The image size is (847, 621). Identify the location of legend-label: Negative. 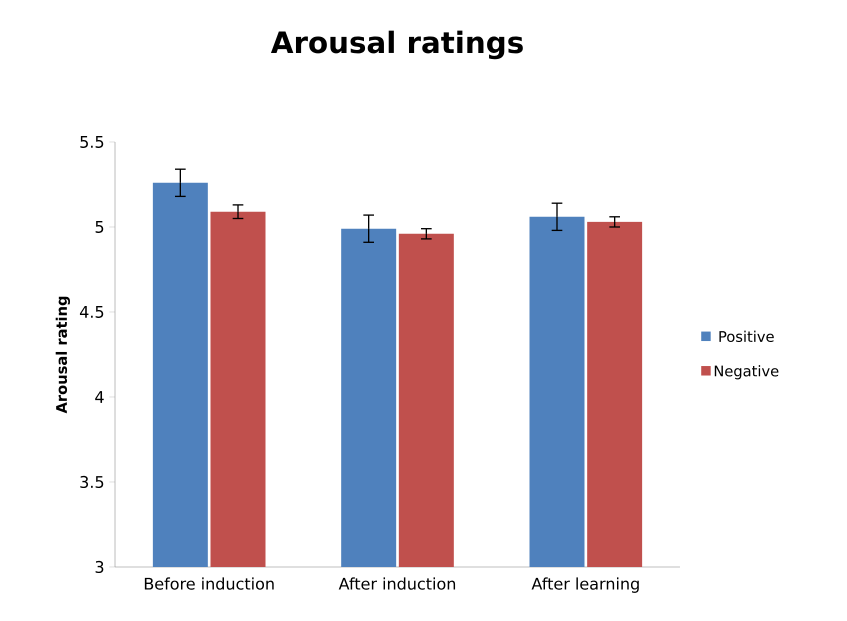
(746, 372).